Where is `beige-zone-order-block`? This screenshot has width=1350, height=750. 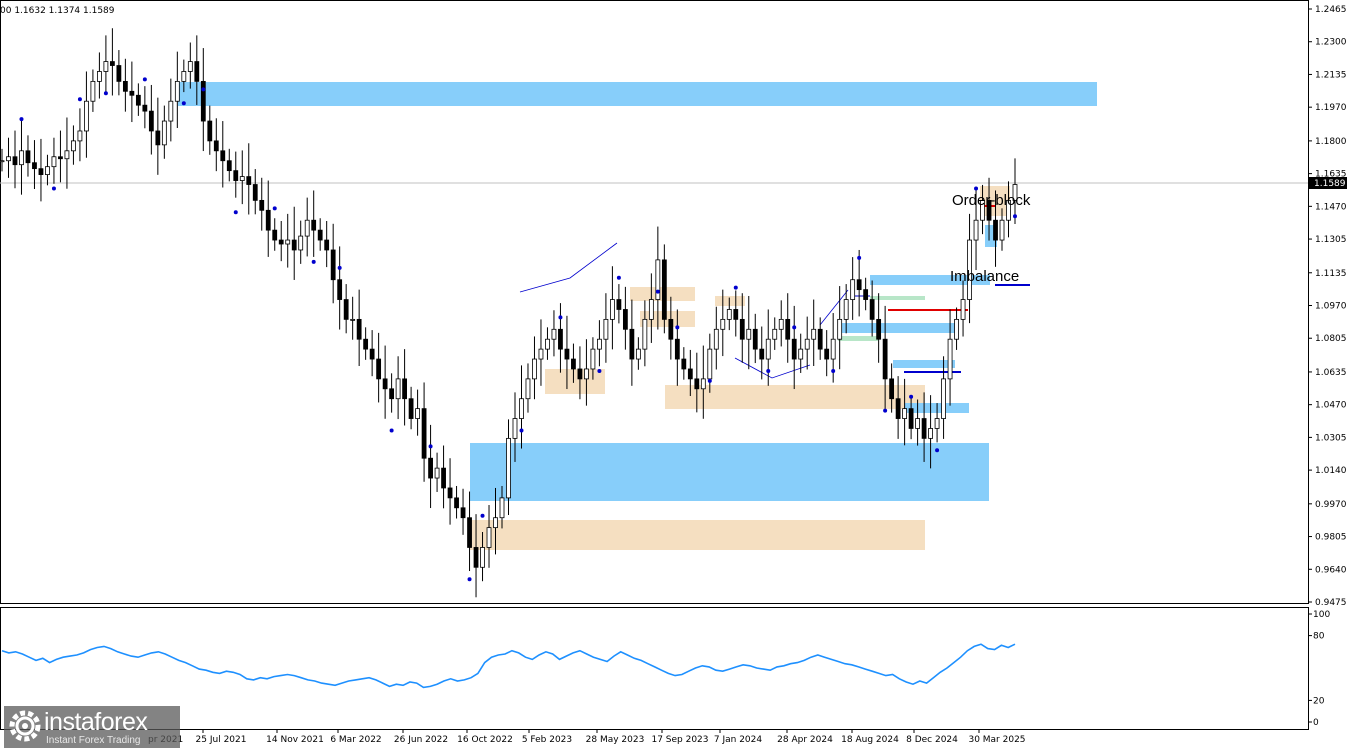 beige-zone-order-block is located at coordinates (995, 201).